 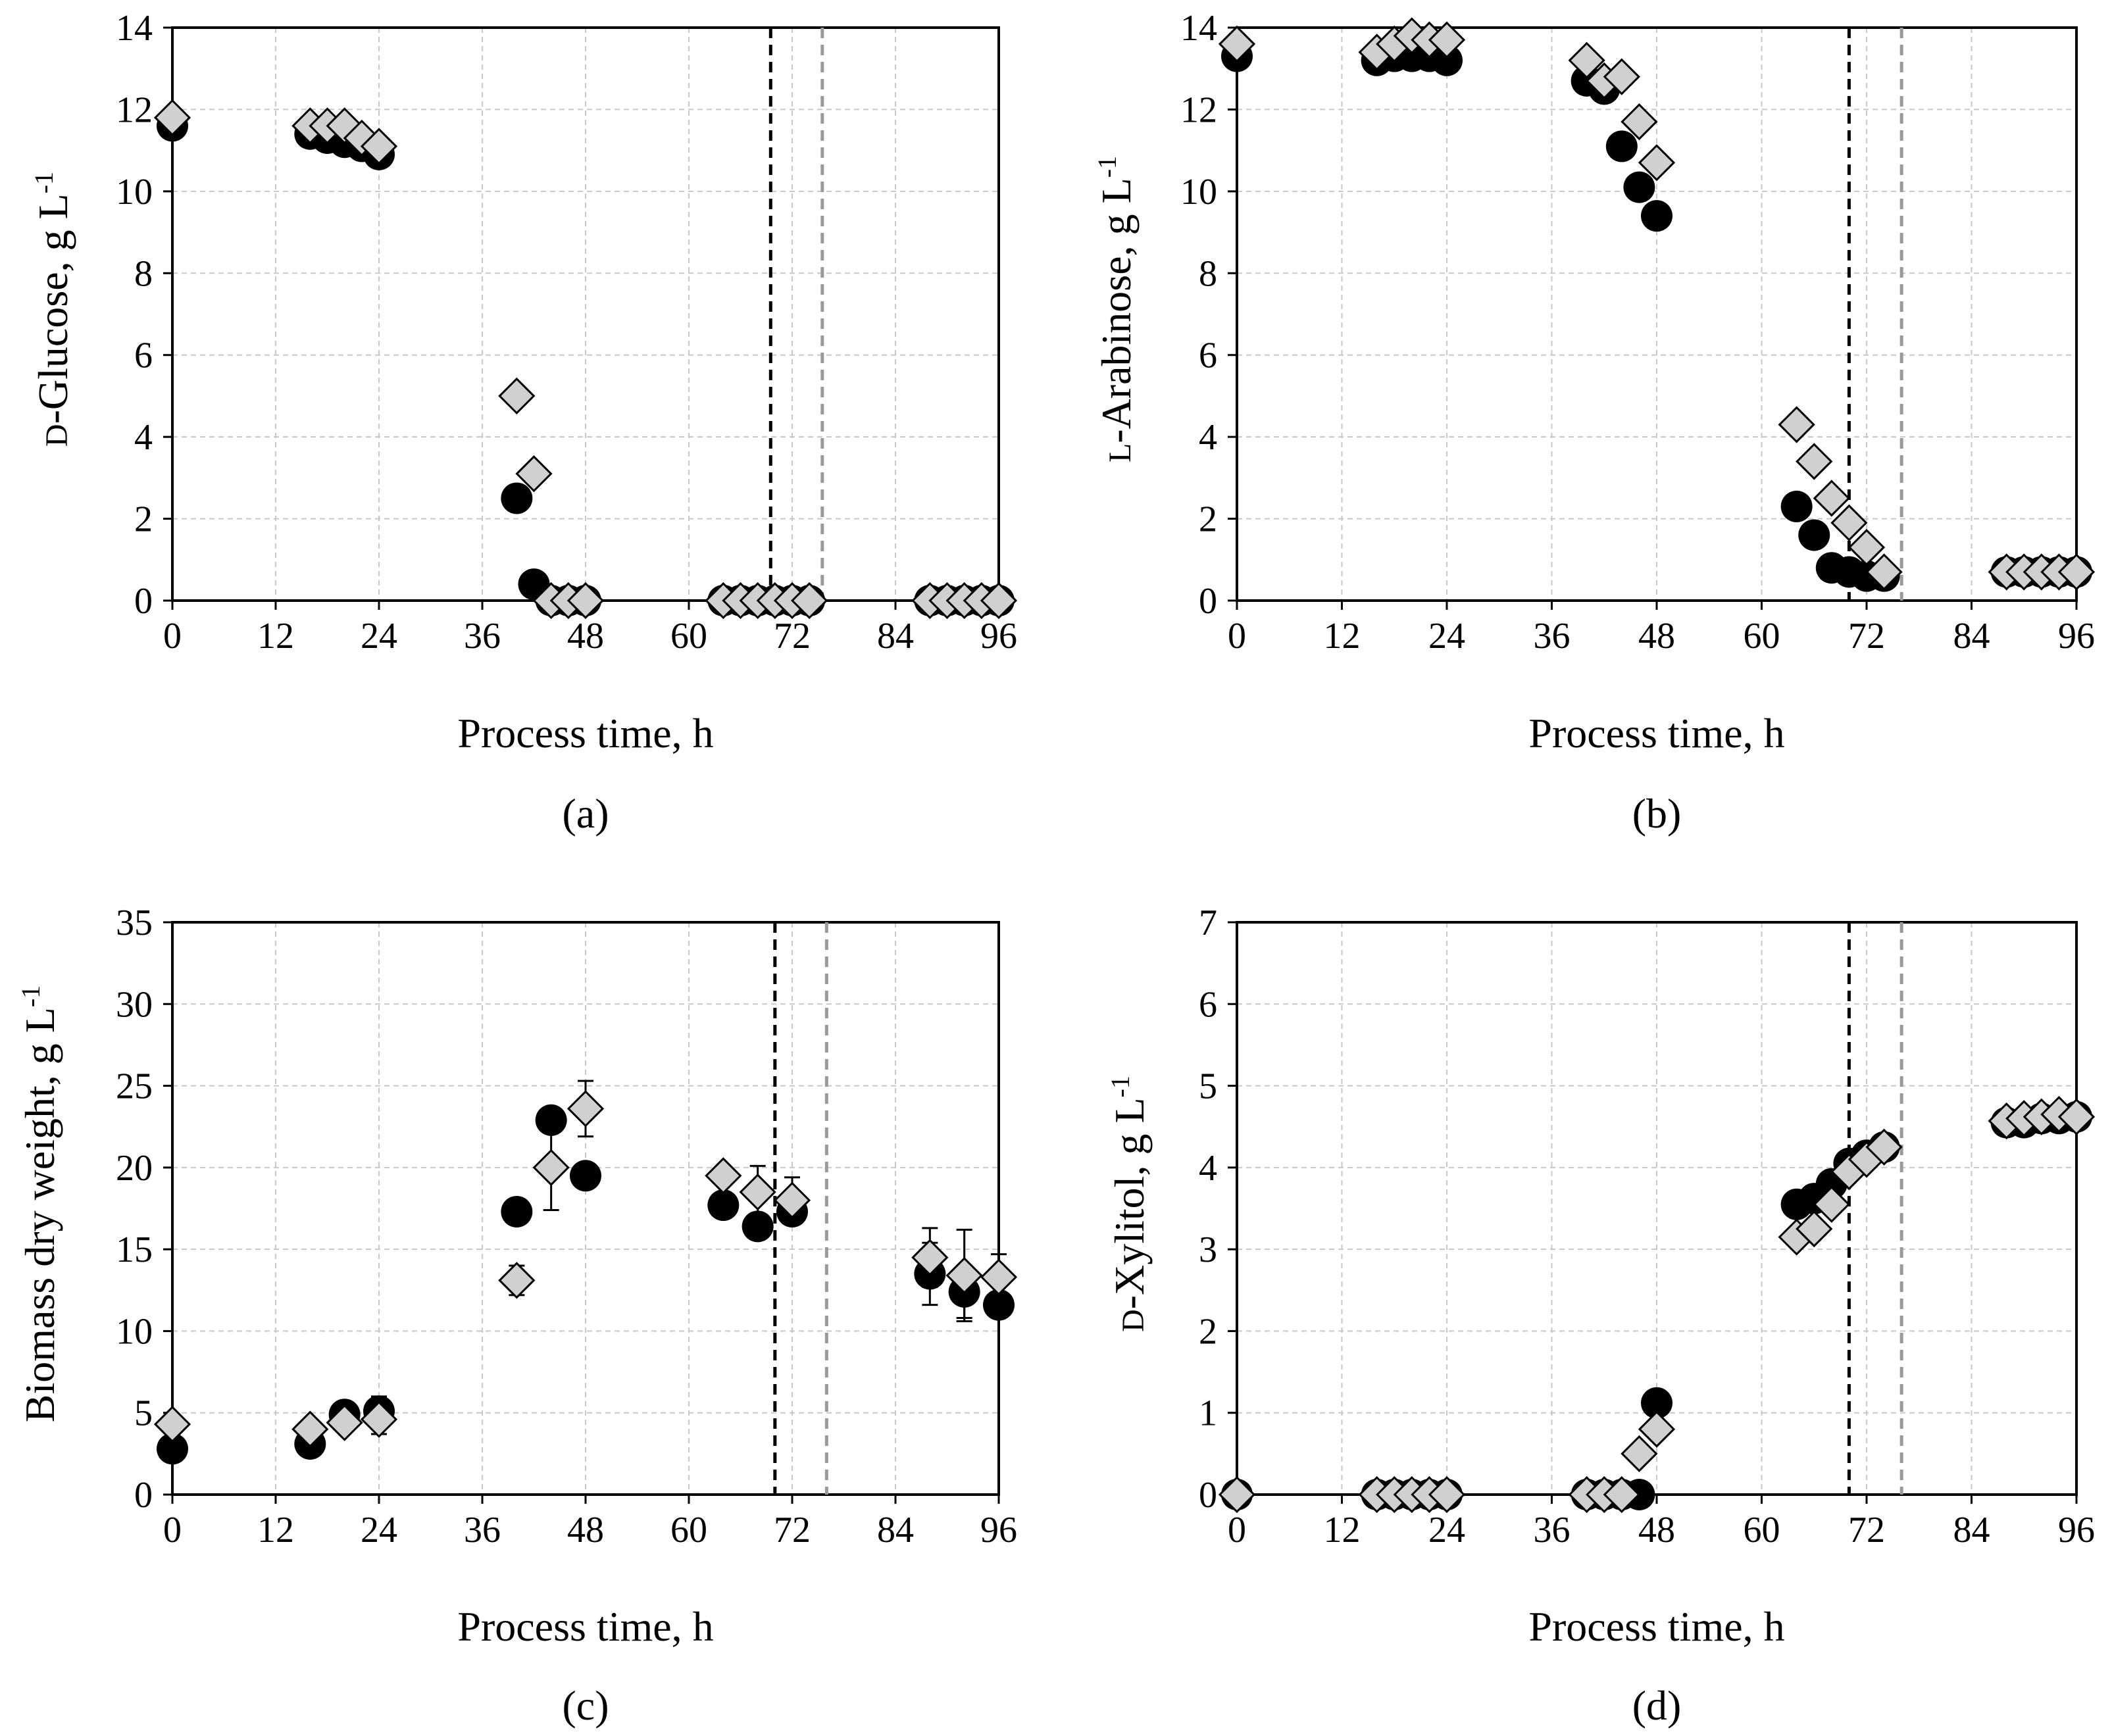 What do you see at coordinates (134, 1005) in the screenshot?
I see `y-tick-label: 30` at bounding box center [134, 1005].